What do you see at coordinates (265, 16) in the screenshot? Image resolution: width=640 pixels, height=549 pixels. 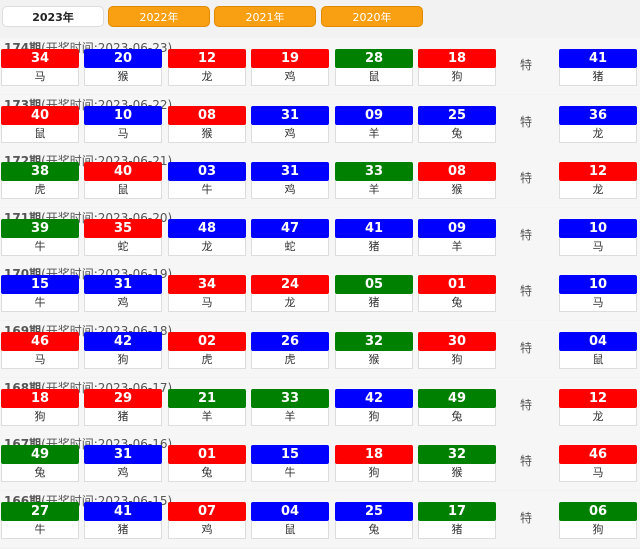 I see `tab-2021: 2021年` at bounding box center [265, 16].